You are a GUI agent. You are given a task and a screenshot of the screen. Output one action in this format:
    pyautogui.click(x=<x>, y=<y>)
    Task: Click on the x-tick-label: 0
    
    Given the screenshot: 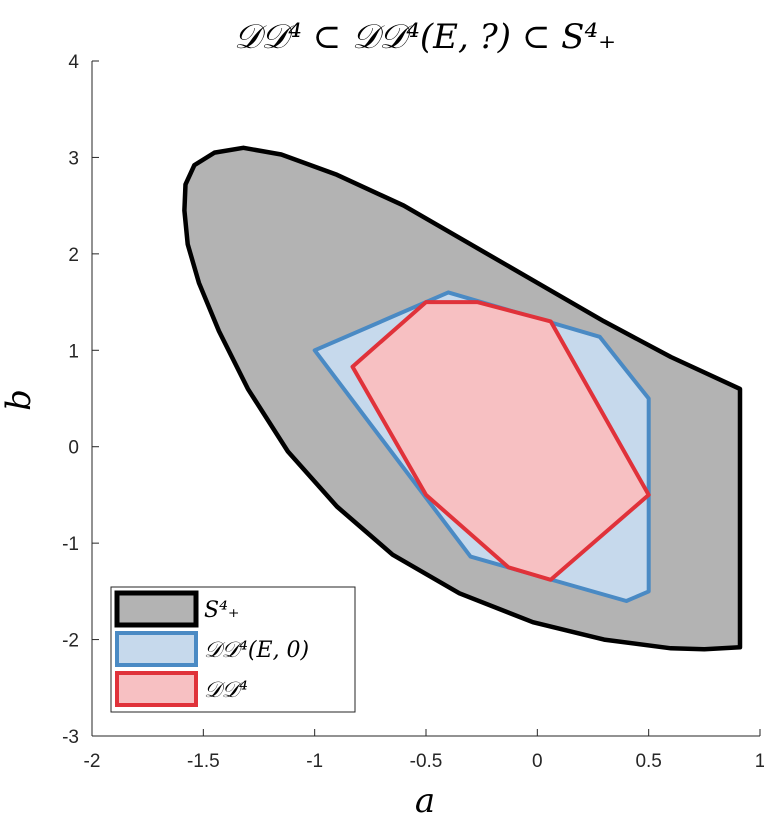 What is the action you would take?
    pyautogui.click(x=537, y=761)
    